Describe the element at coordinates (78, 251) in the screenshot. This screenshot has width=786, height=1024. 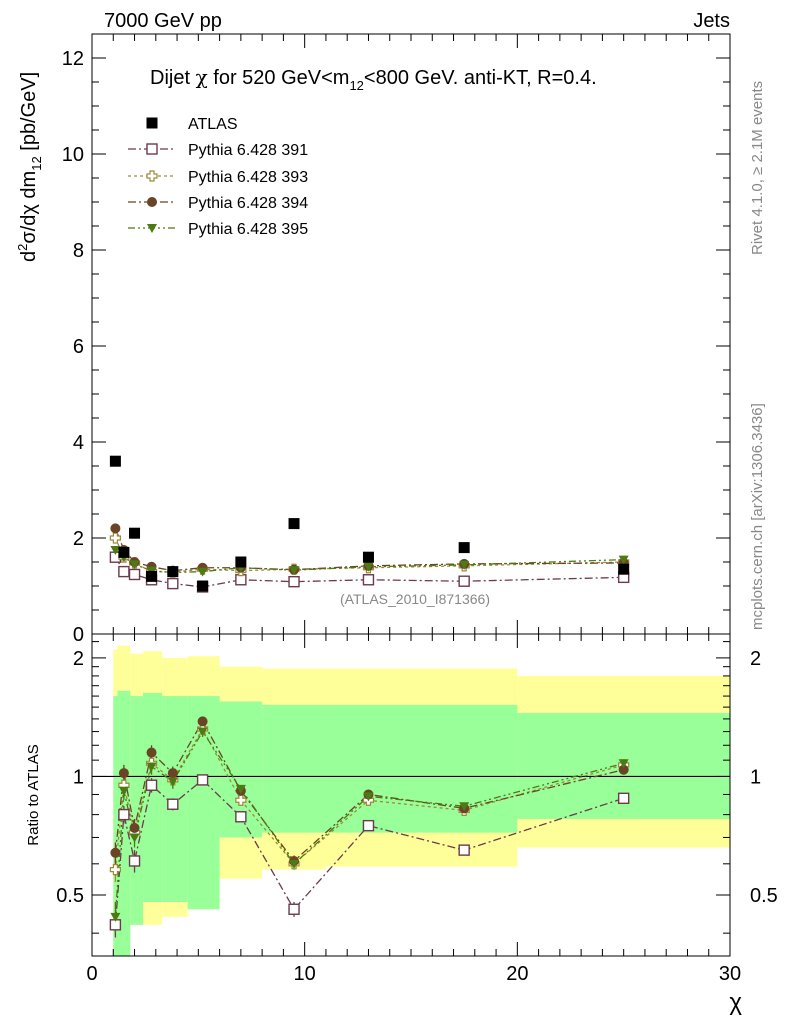
I see `main-ytick-label-8: 8` at that location.